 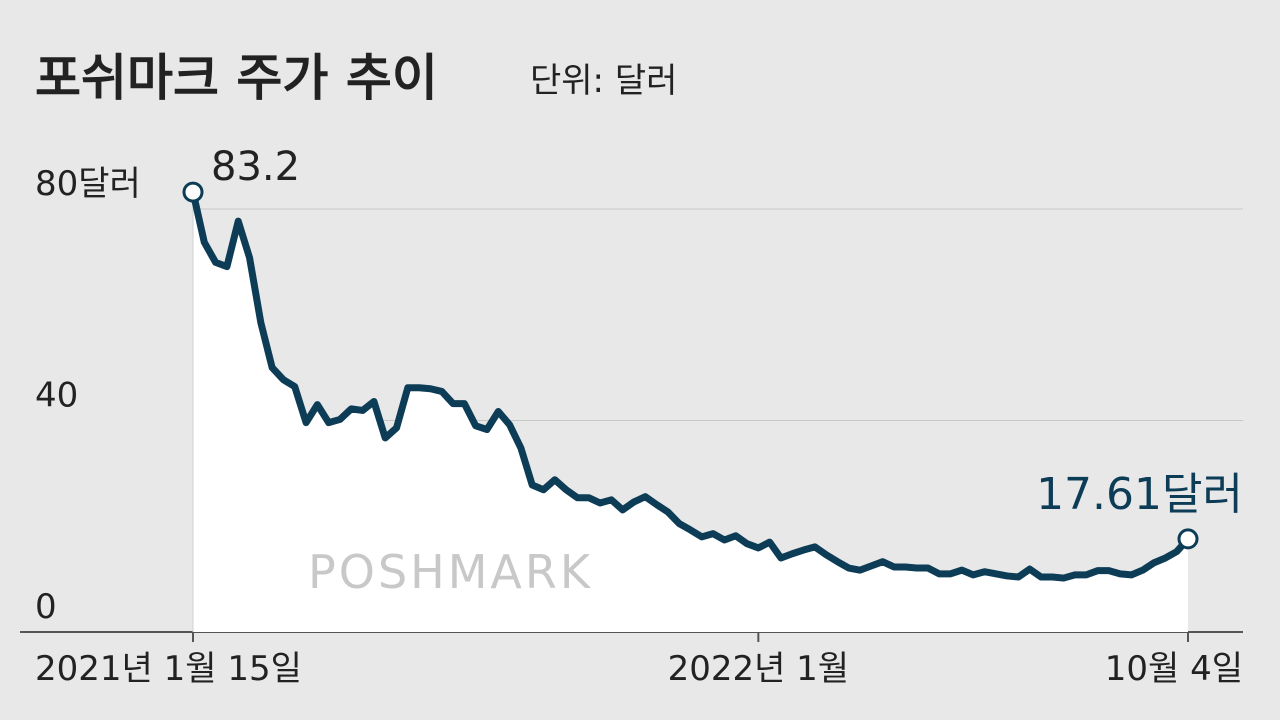 I want to click on watermark: POSHMARK, so click(x=450, y=572).